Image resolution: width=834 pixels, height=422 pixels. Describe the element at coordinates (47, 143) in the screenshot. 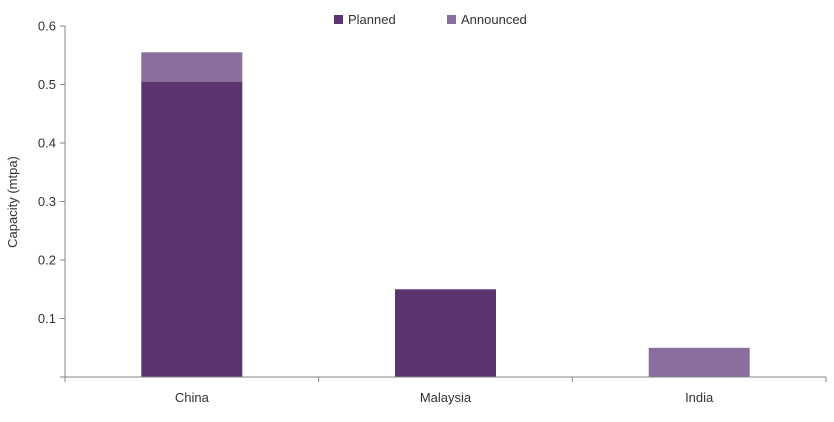

I see `y-tick-label: 0.4` at that location.